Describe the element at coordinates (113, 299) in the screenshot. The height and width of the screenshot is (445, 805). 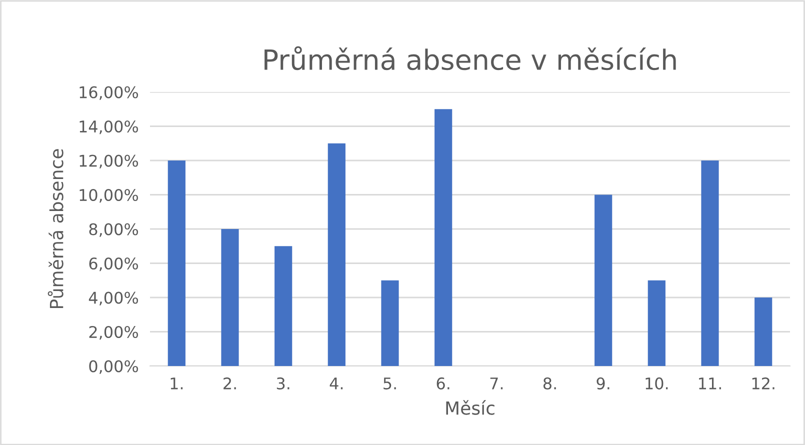
I see `y-tick-label: 4,00%` at that location.